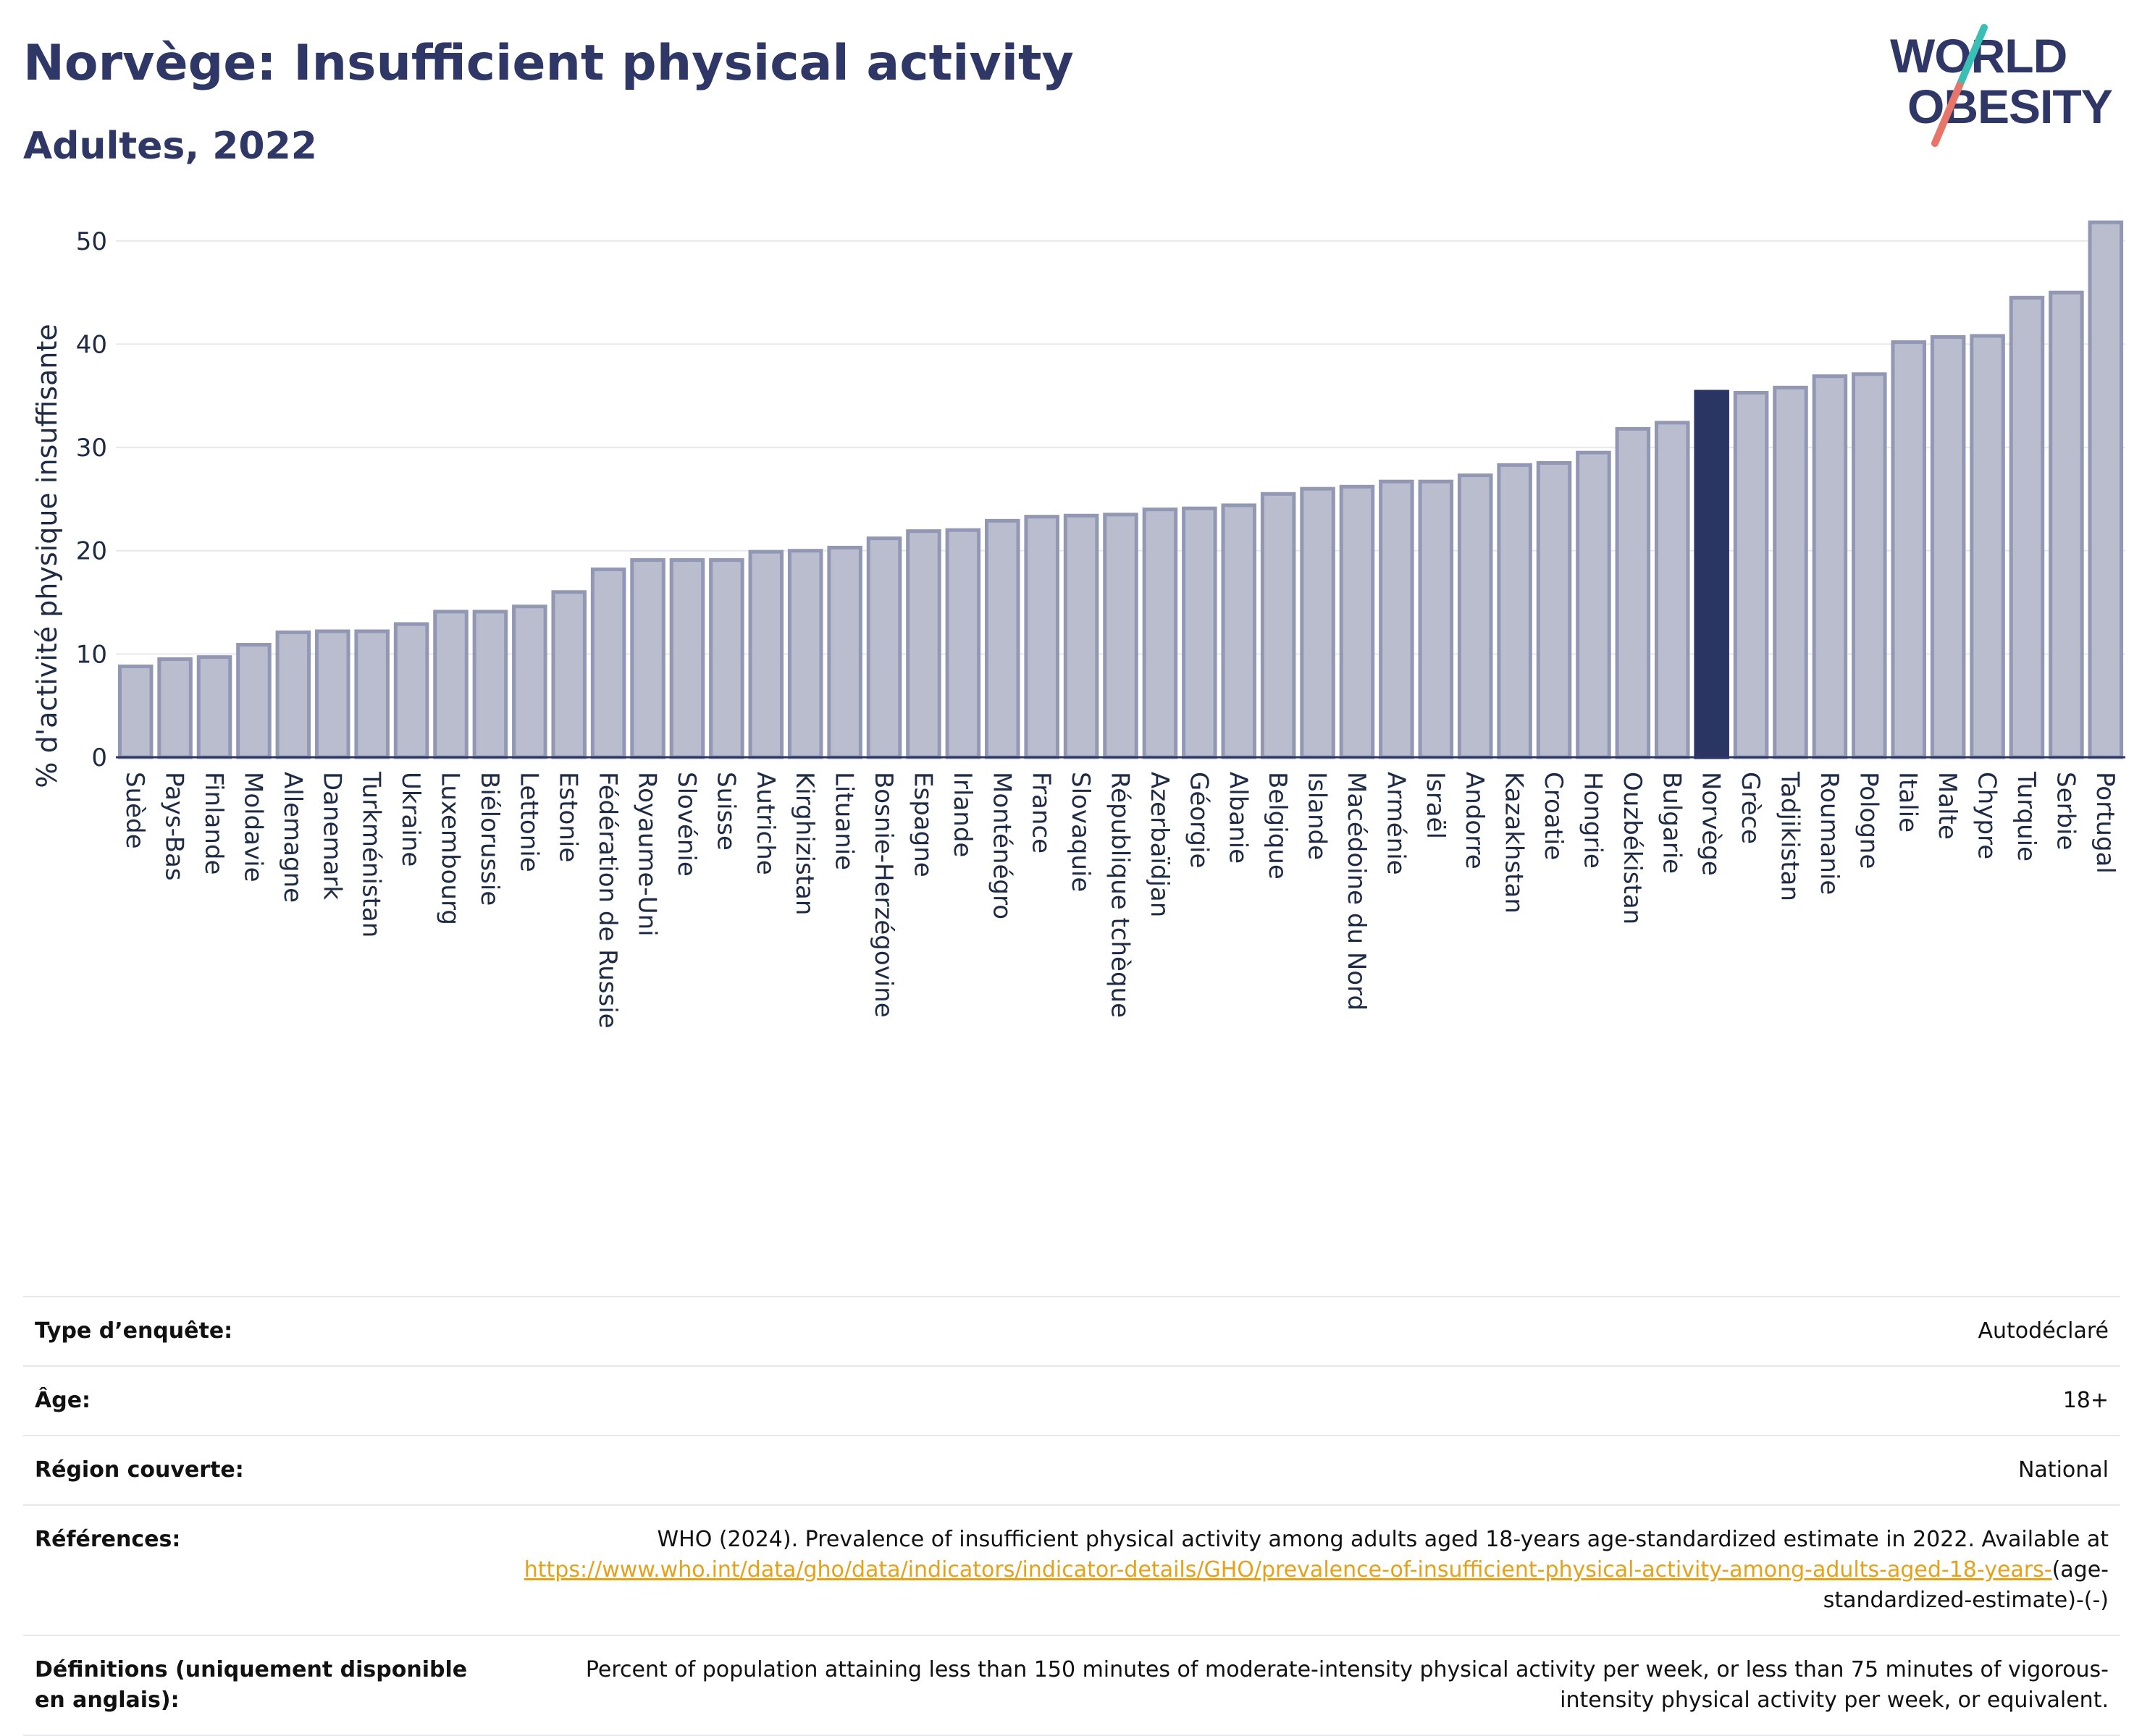 The height and width of the screenshot is (1736, 2142). What do you see at coordinates (1672, 590) in the screenshot?
I see `bar-Bulgarie` at bounding box center [1672, 590].